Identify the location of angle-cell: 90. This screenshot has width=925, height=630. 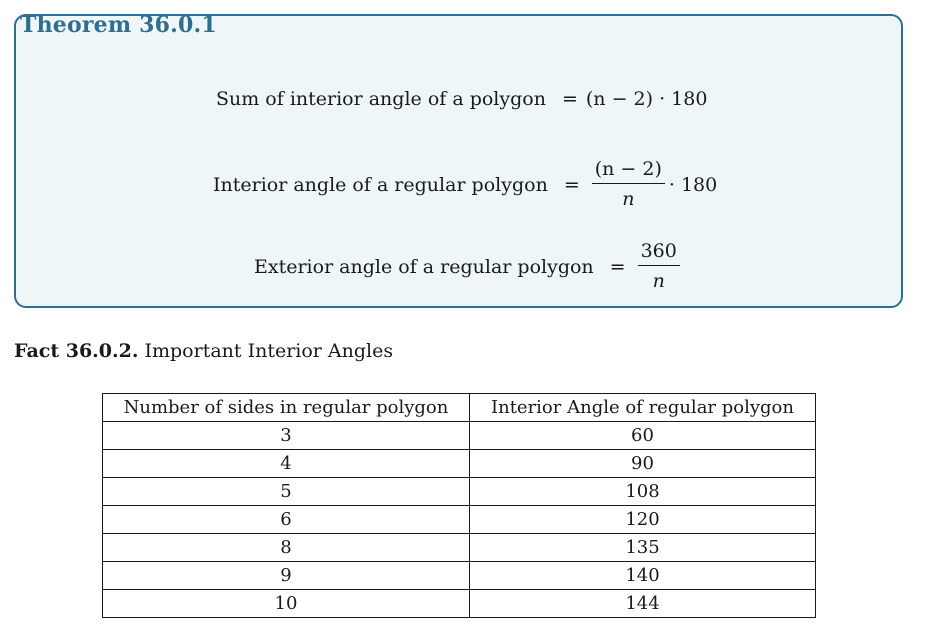
(642, 463).